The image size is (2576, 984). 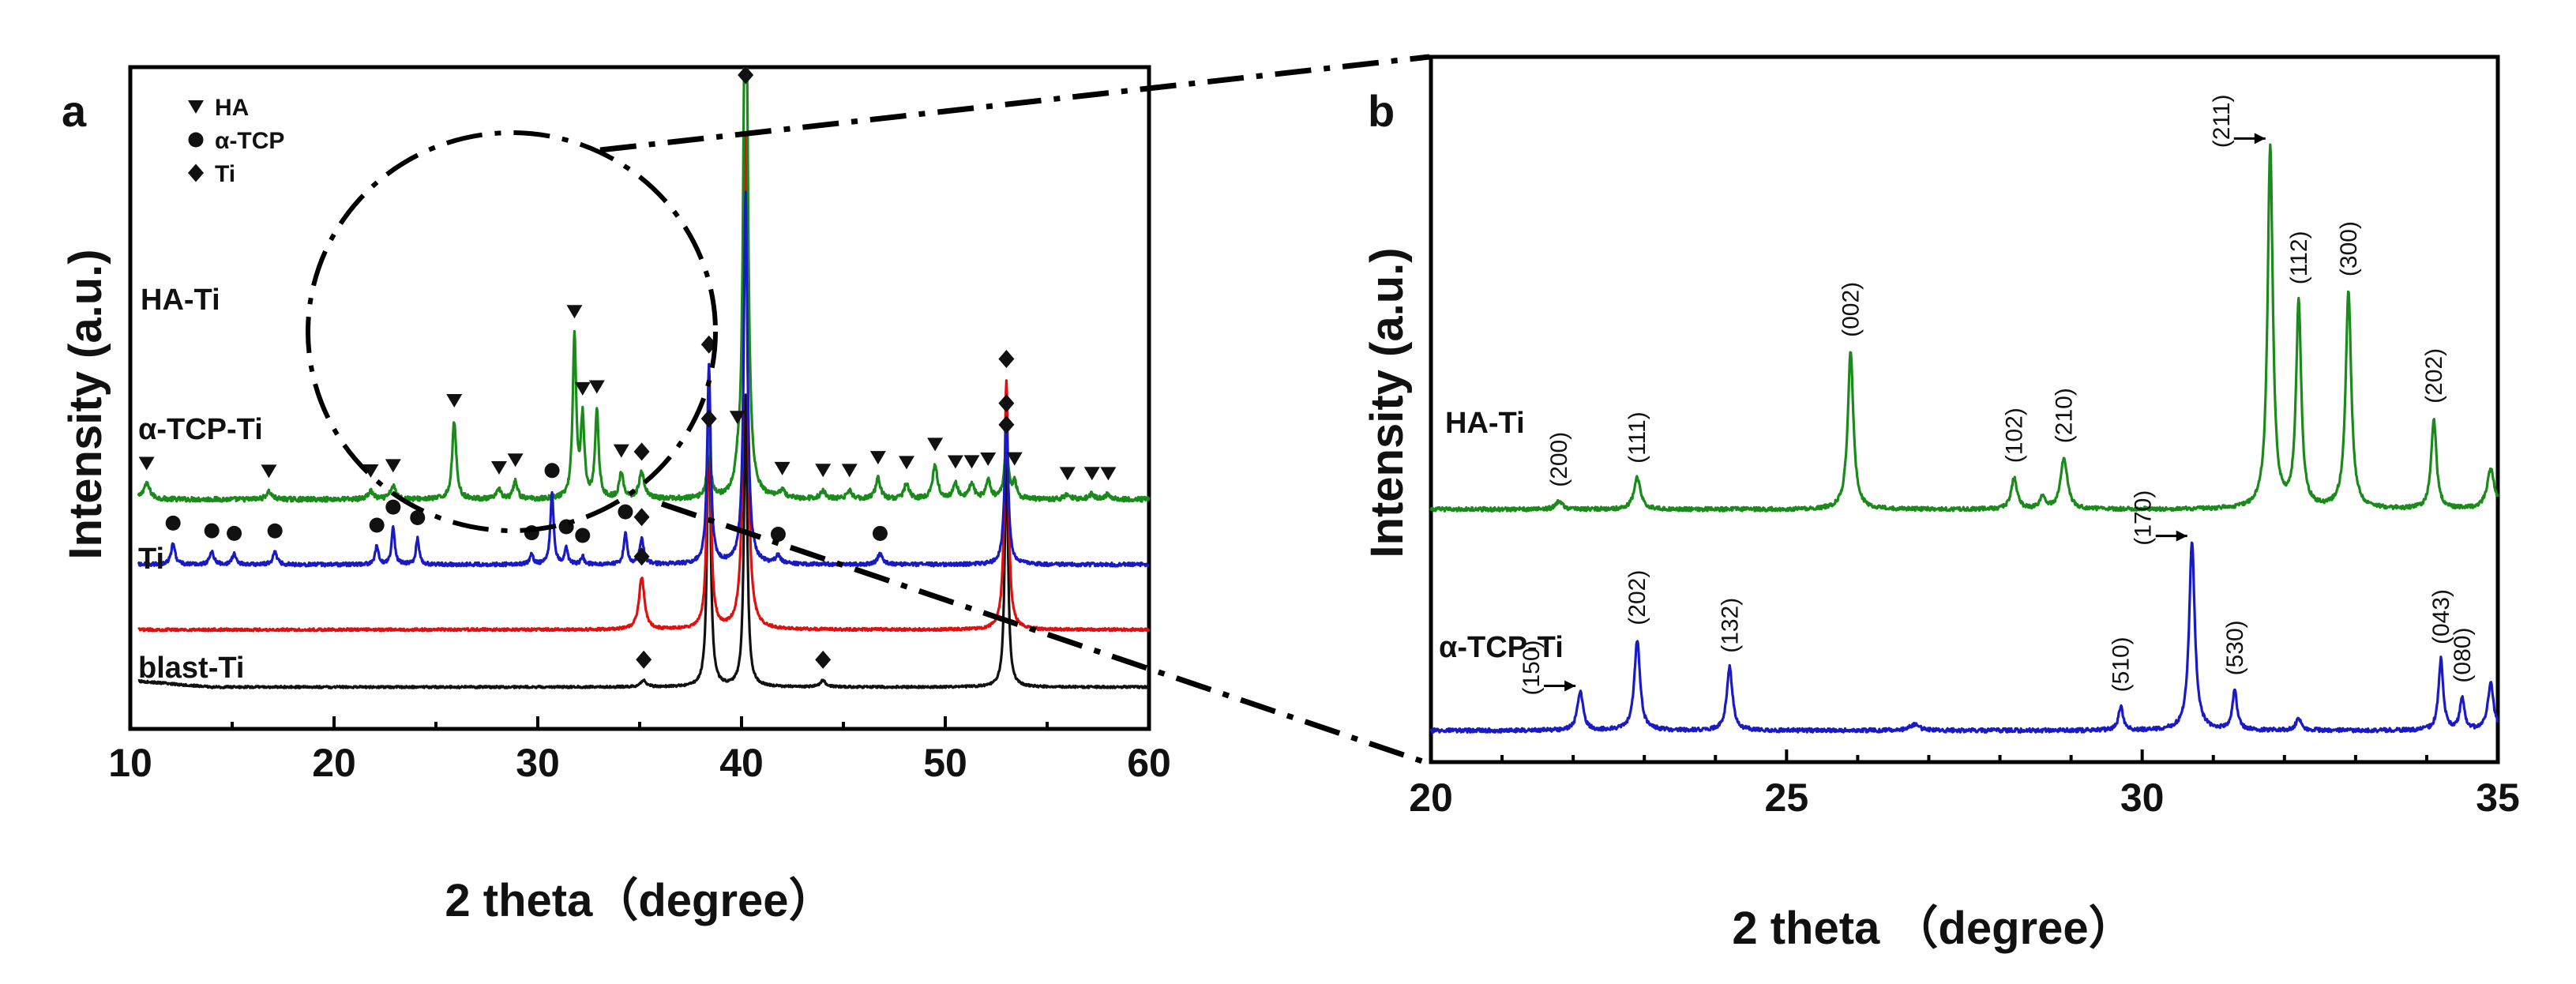 What do you see at coordinates (741, 763) in the screenshot?
I see `panel-a-x-tick-label: 40` at bounding box center [741, 763].